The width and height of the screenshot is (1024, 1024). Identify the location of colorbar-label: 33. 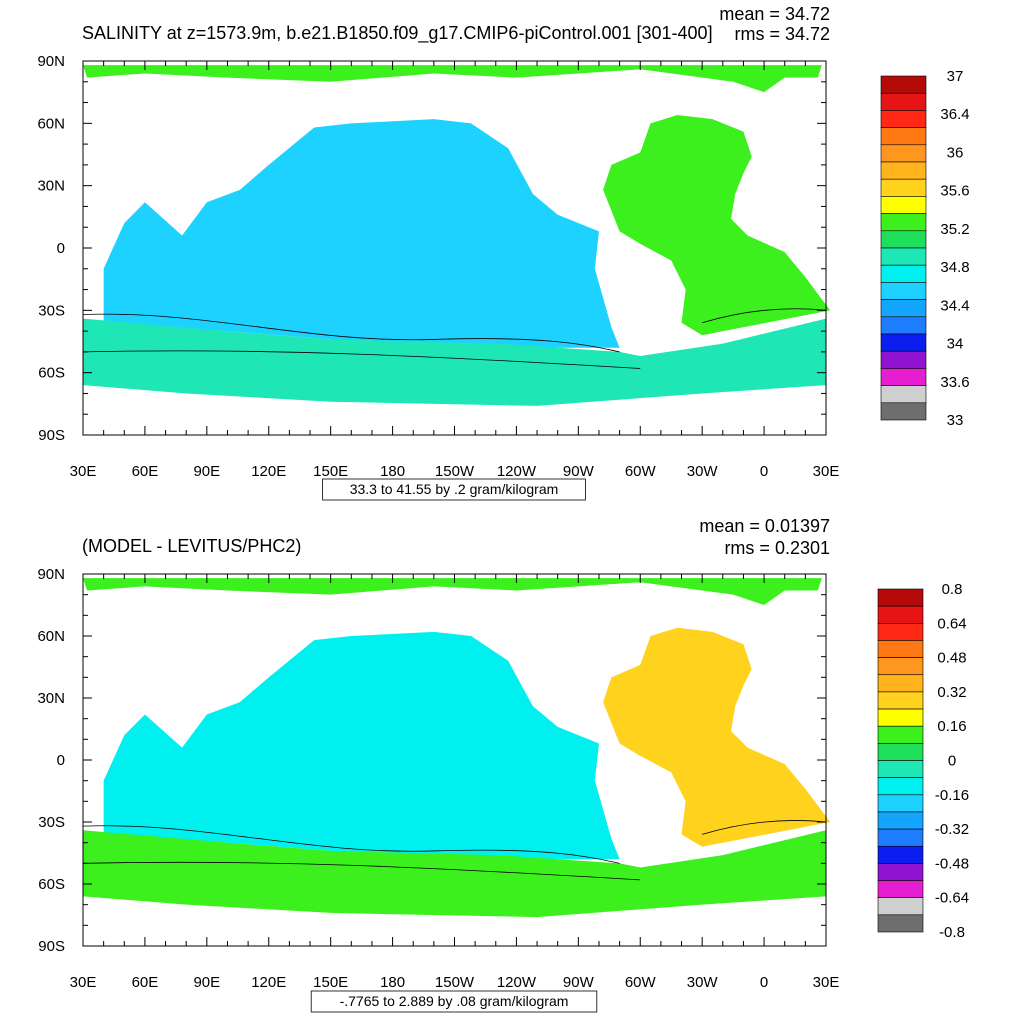
(955, 420).